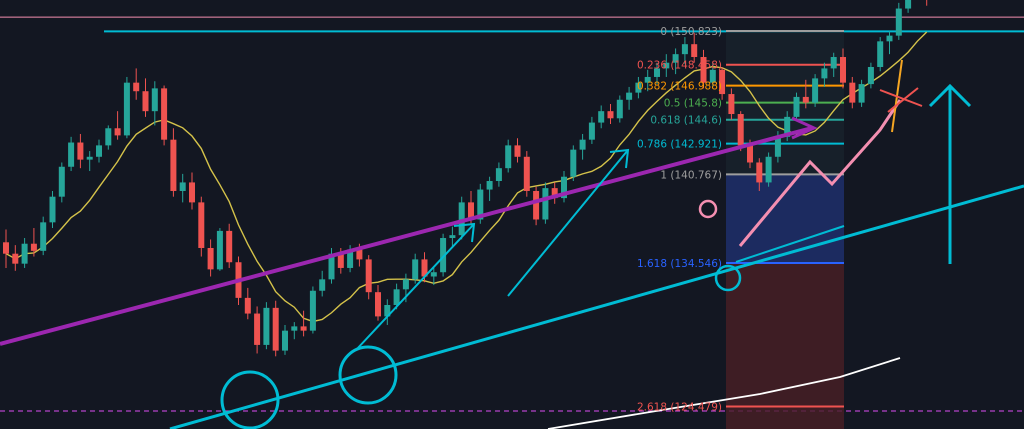  What do you see at coordinates (679, 66) in the screenshot?
I see `fib-label-1: 0.236 (148.458)` at bounding box center [679, 66].